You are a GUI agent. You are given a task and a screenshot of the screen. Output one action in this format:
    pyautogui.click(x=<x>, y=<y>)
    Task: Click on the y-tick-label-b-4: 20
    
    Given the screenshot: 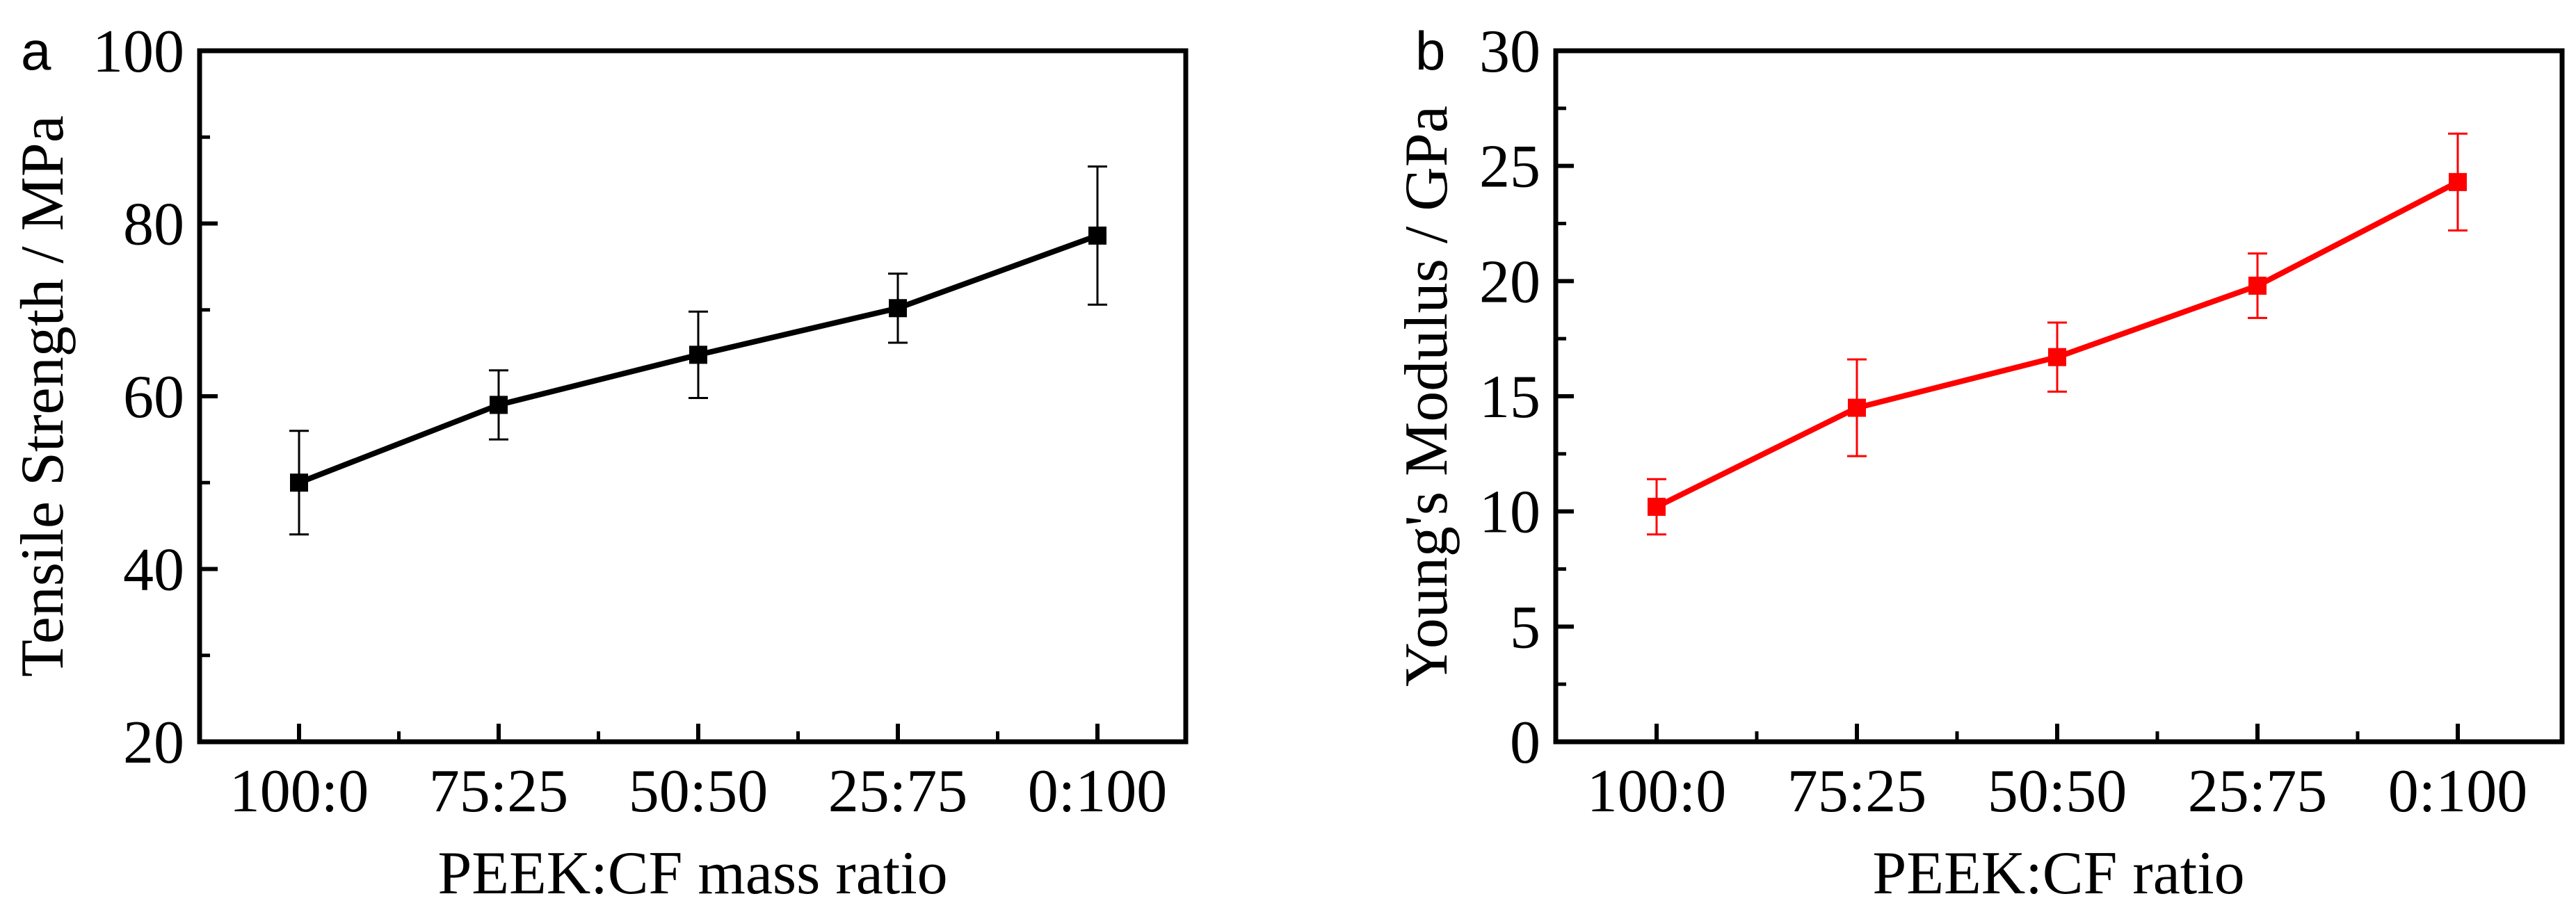 What is the action you would take?
    pyautogui.click(x=1509, y=282)
    